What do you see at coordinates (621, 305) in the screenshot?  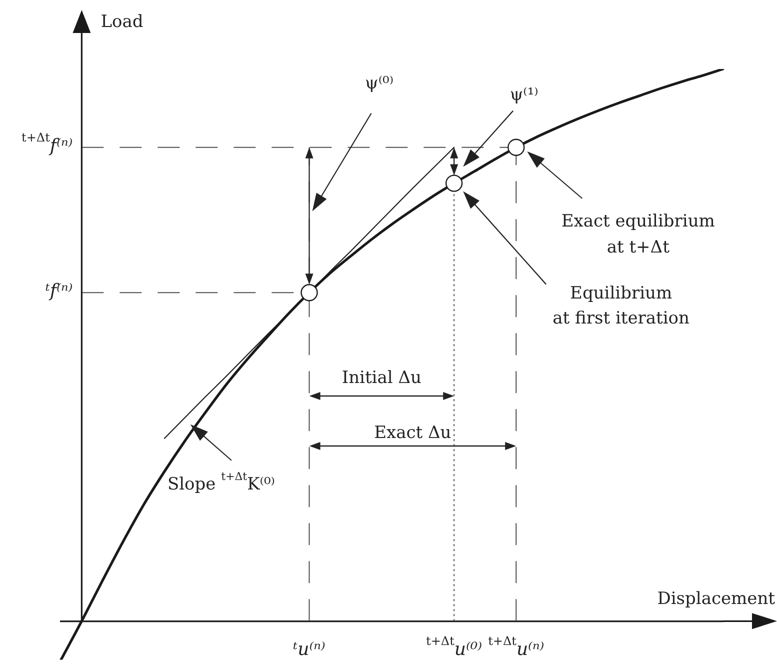 I see `annotation: Equilibrium at first iteration` at bounding box center [621, 305].